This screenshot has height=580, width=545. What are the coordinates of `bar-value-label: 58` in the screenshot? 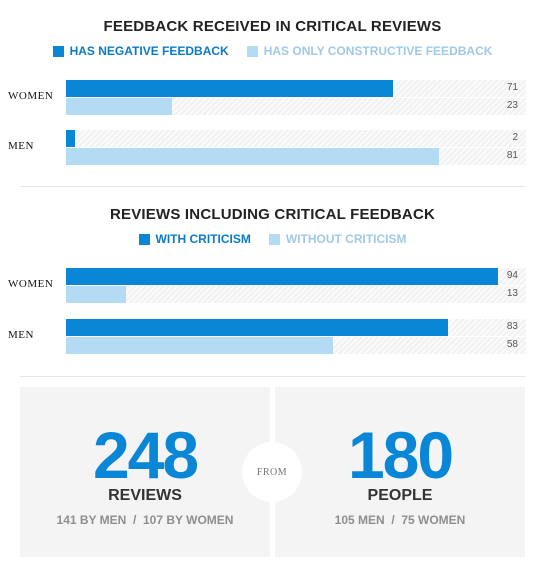 It's located at (512, 344).